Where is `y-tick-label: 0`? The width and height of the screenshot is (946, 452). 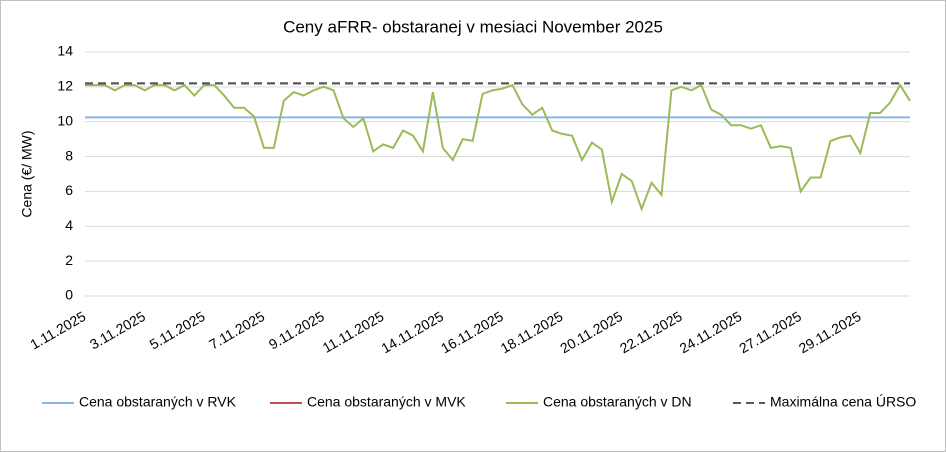 y-tick-label: 0 is located at coordinates (69, 295).